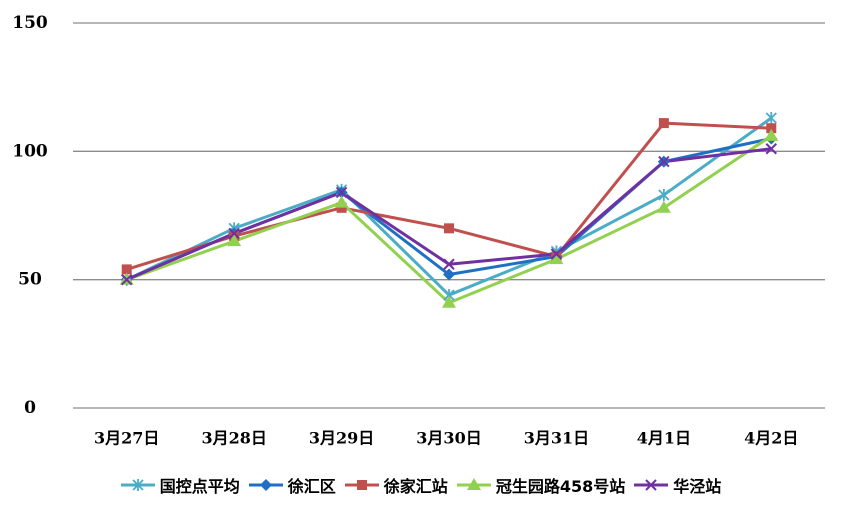  I want to click on x-tick-label: 3月28日, so click(233, 438).